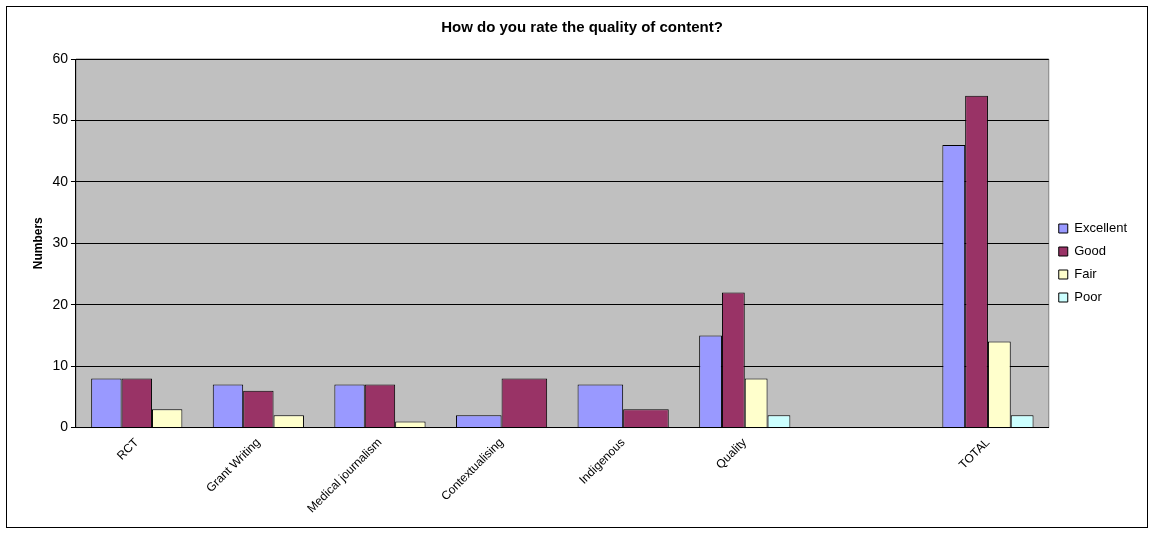 The width and height of the screenshot is (1159, 536). Describe the element at coordinates (582, 27) in the screenshot. I see `chart-title: How do you rate the quality of content?` at that location.